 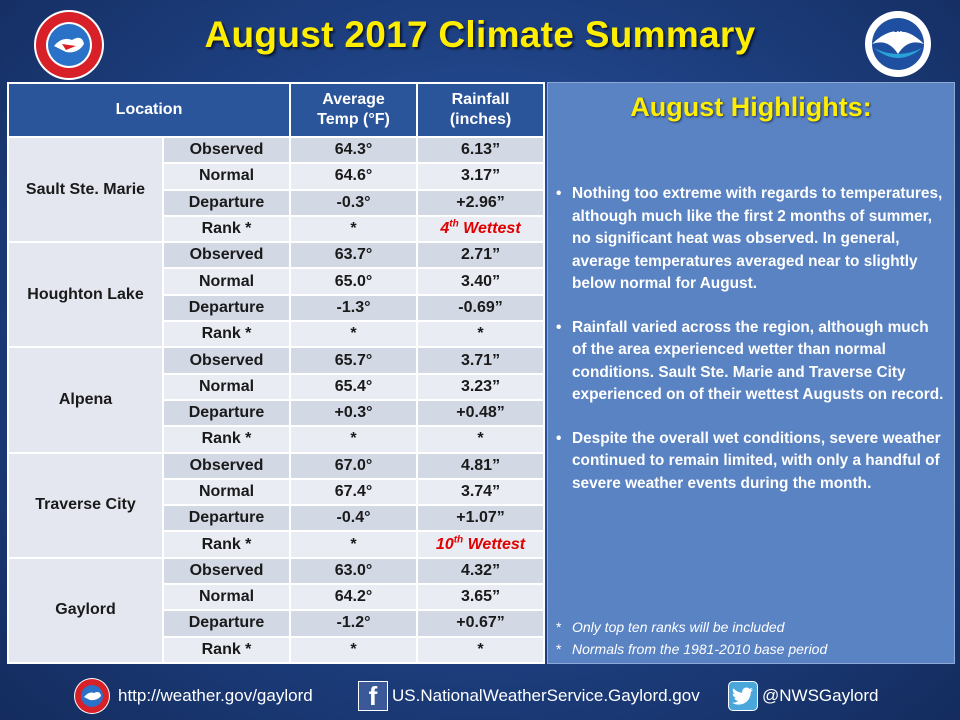 I want to click on location-cell: Alpena, so click(x=85, y=400).